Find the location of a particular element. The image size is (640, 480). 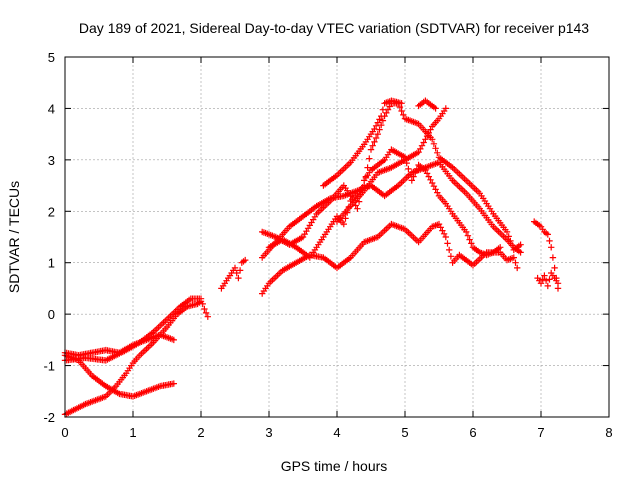

y-axis-label: SDTVAR / TECUs is located at coordinates (14, 237).